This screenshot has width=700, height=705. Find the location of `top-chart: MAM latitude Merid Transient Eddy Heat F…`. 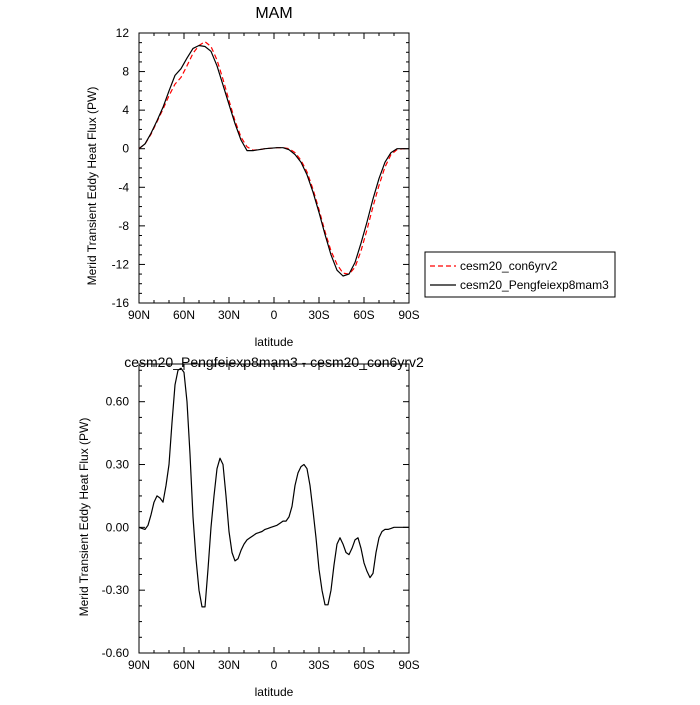

top-chart: MAM latitude Merid Transient Eddy Heat F… is located at coordinates (189, 177).